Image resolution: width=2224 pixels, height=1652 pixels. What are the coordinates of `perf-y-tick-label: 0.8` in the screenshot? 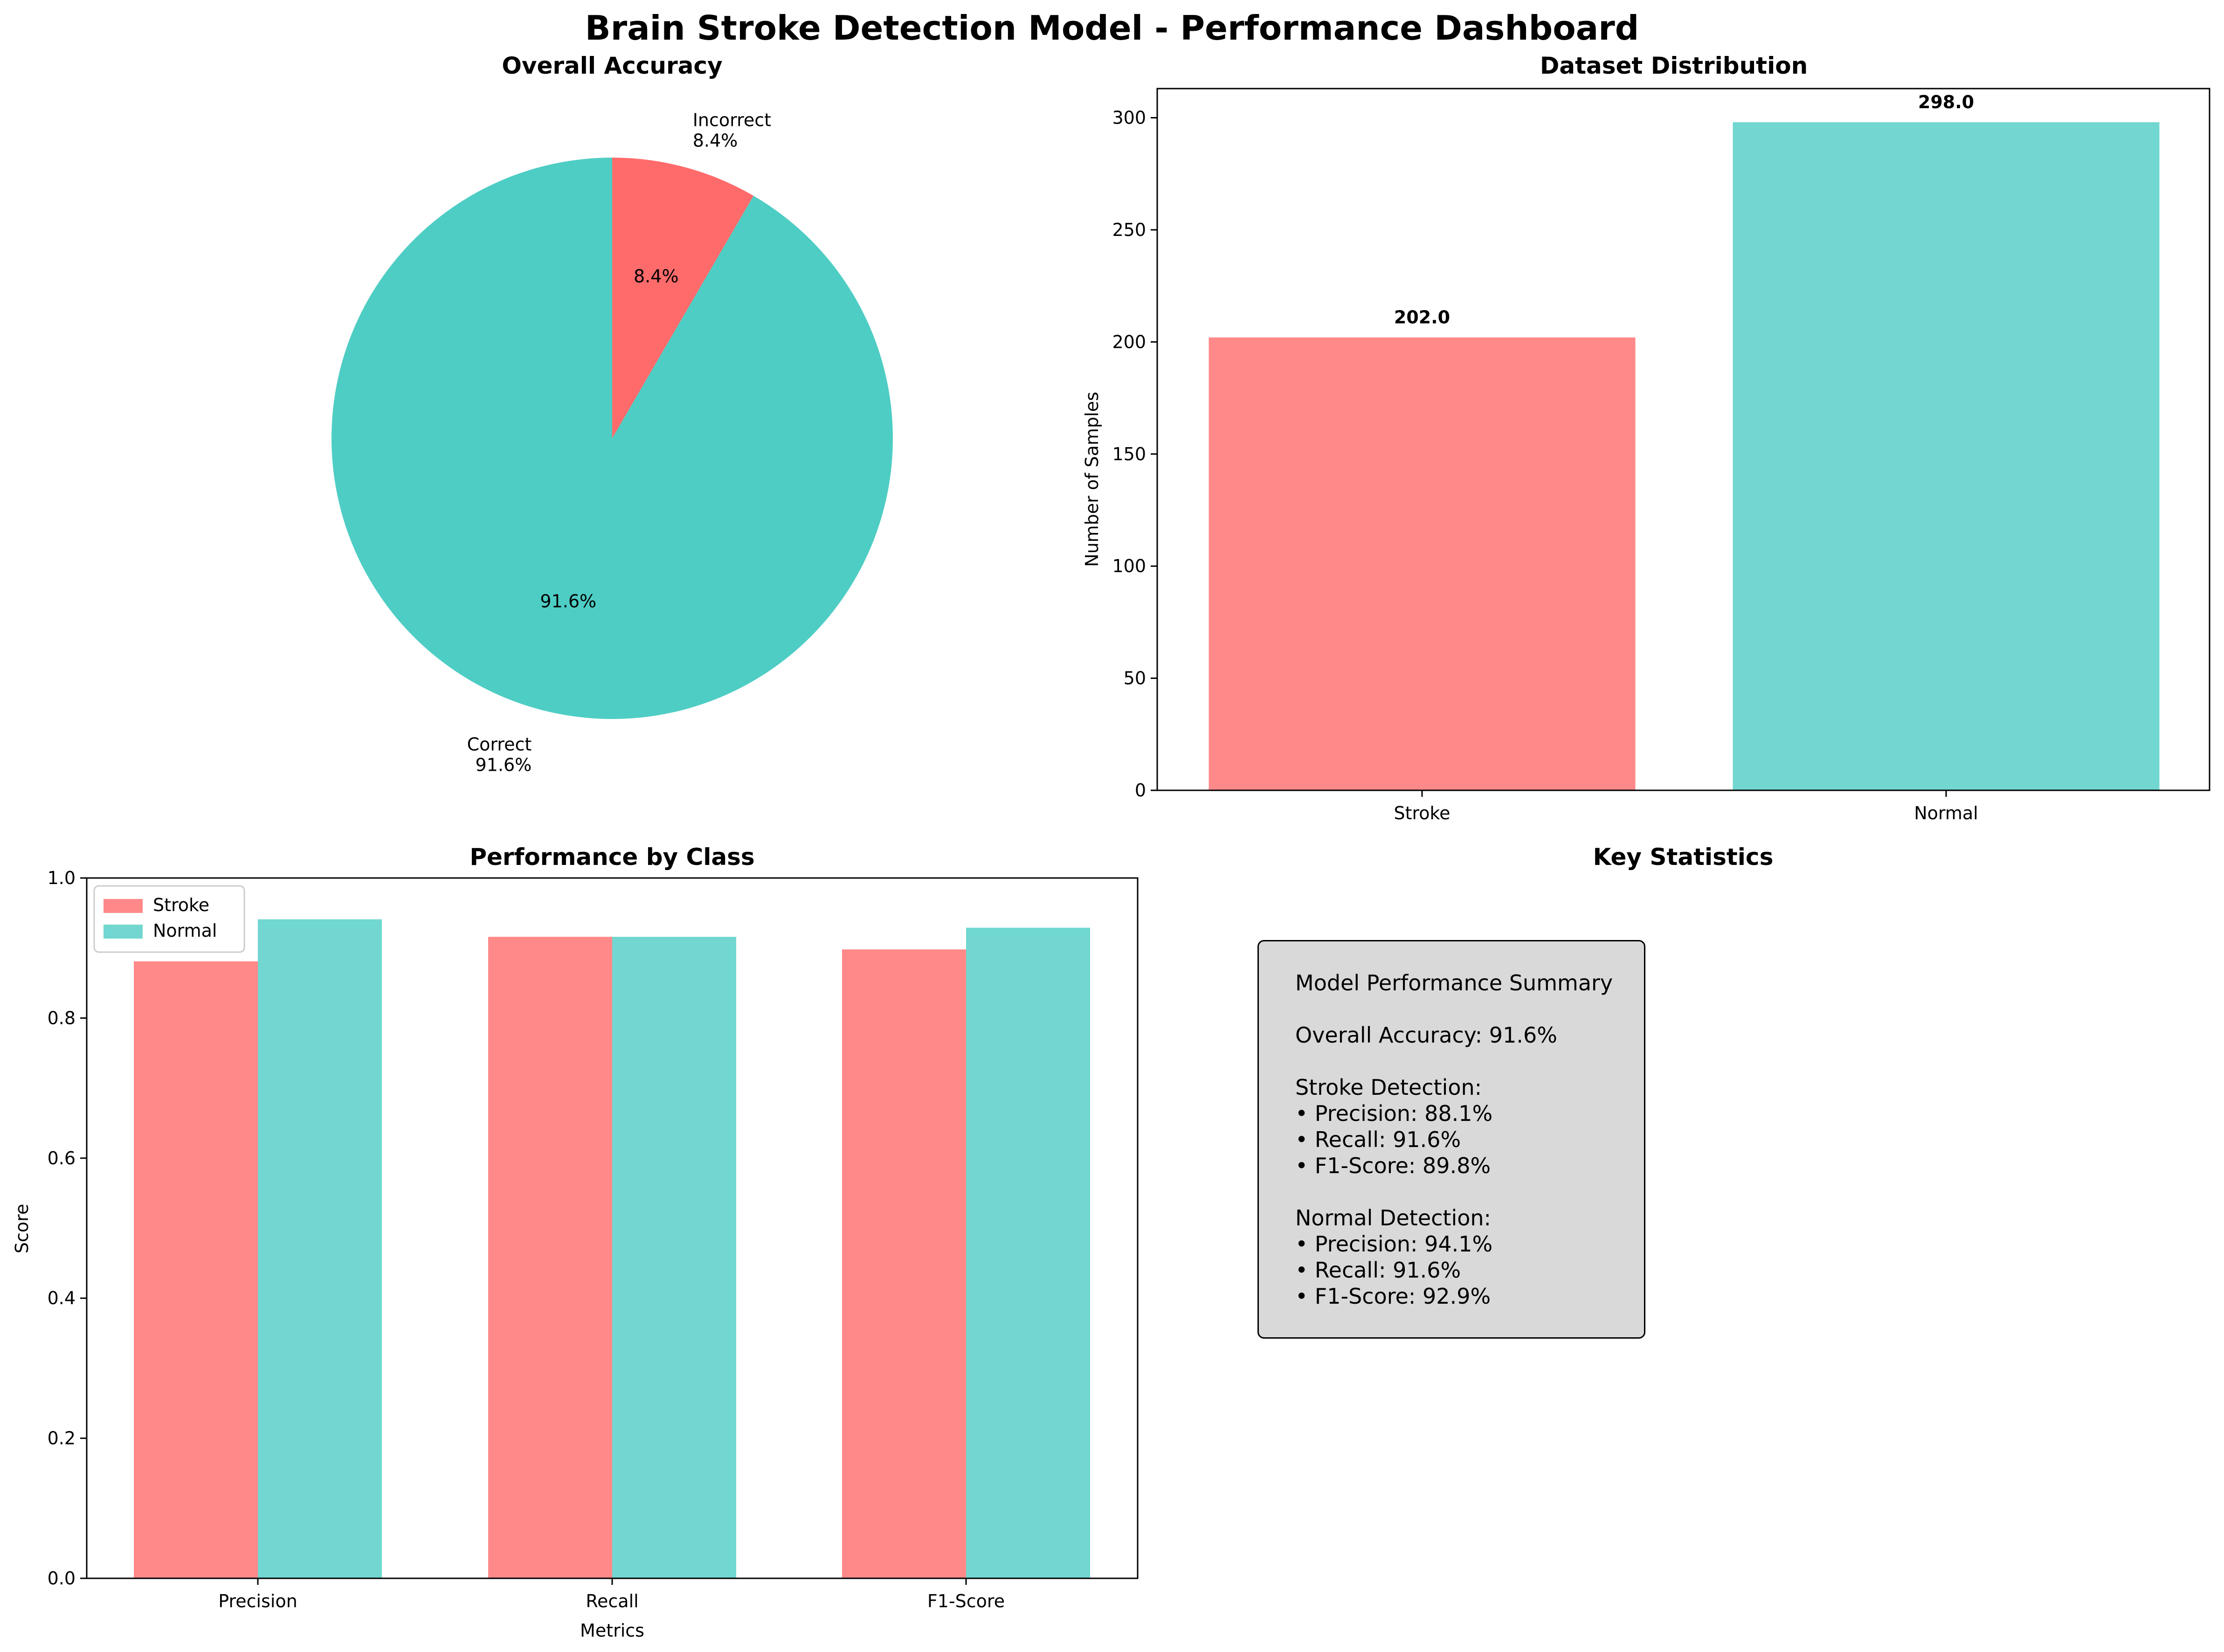 It's located at (62, 1018).